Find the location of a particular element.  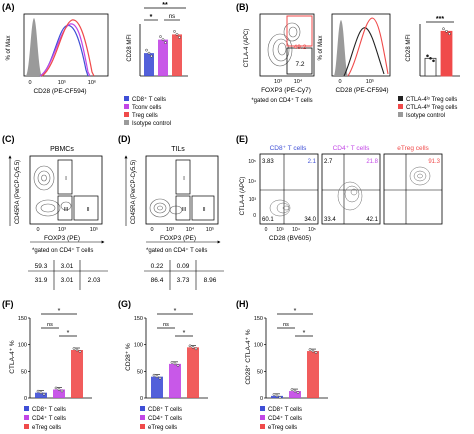

panel-c-table-cell: 3.01 is located at coordinates (67, 280).